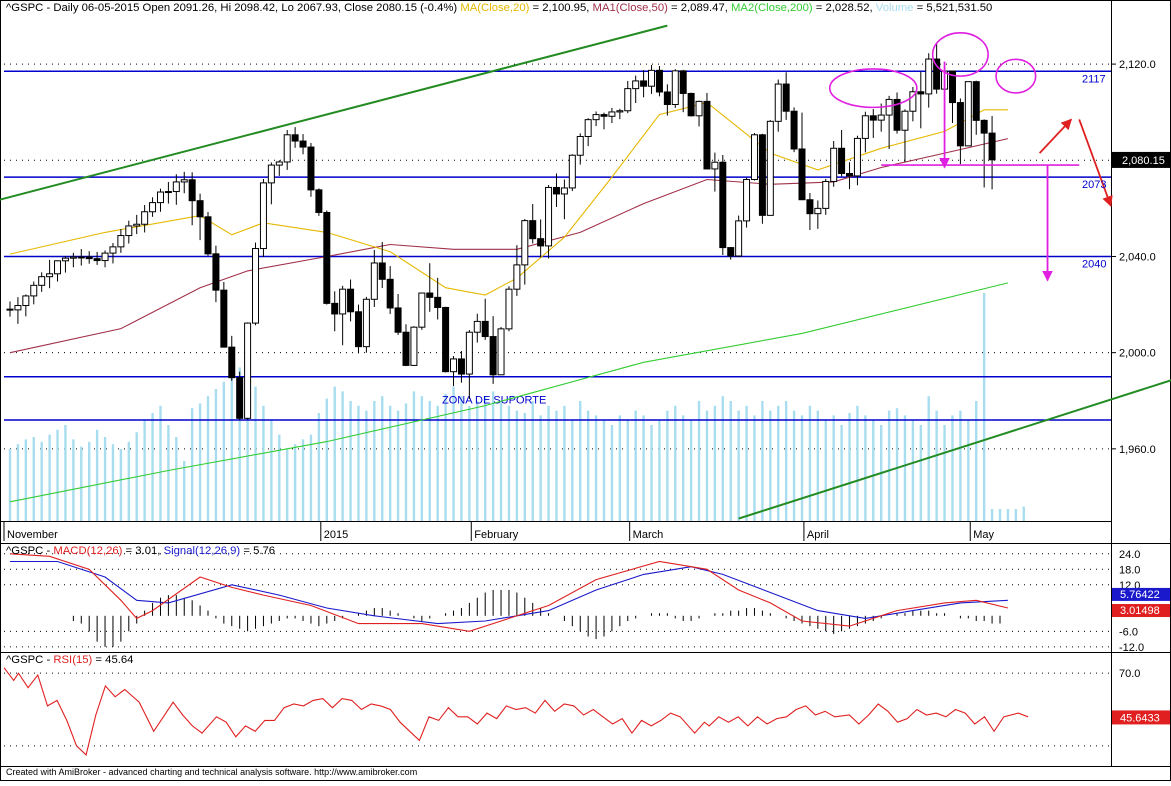  Describe the element at coordinates (960, 54) in the screenshot. I see `pattern-circle` at that location.